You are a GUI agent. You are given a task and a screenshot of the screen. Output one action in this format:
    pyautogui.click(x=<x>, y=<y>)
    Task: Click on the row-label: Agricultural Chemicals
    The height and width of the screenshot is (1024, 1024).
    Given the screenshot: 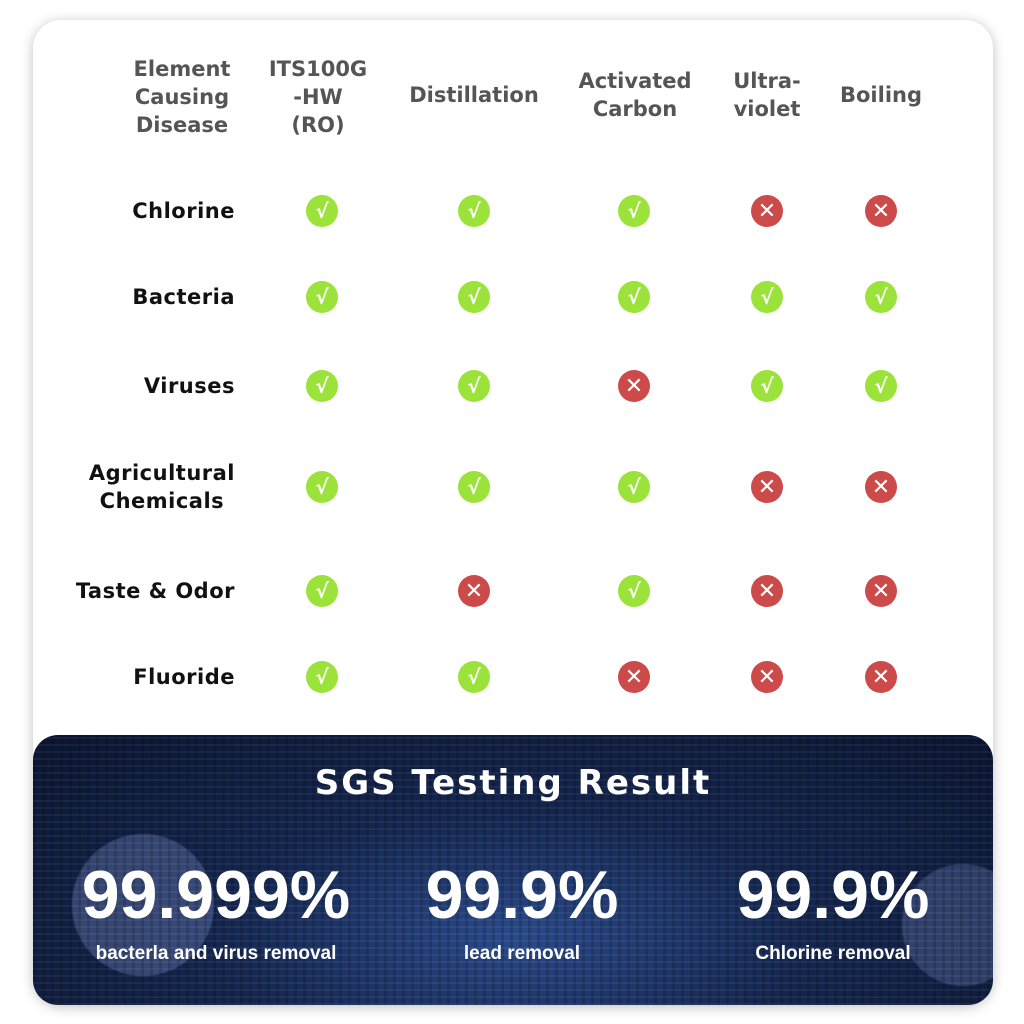 What is the action you would take?
    pyautogui.click(x=161, y=487)
    